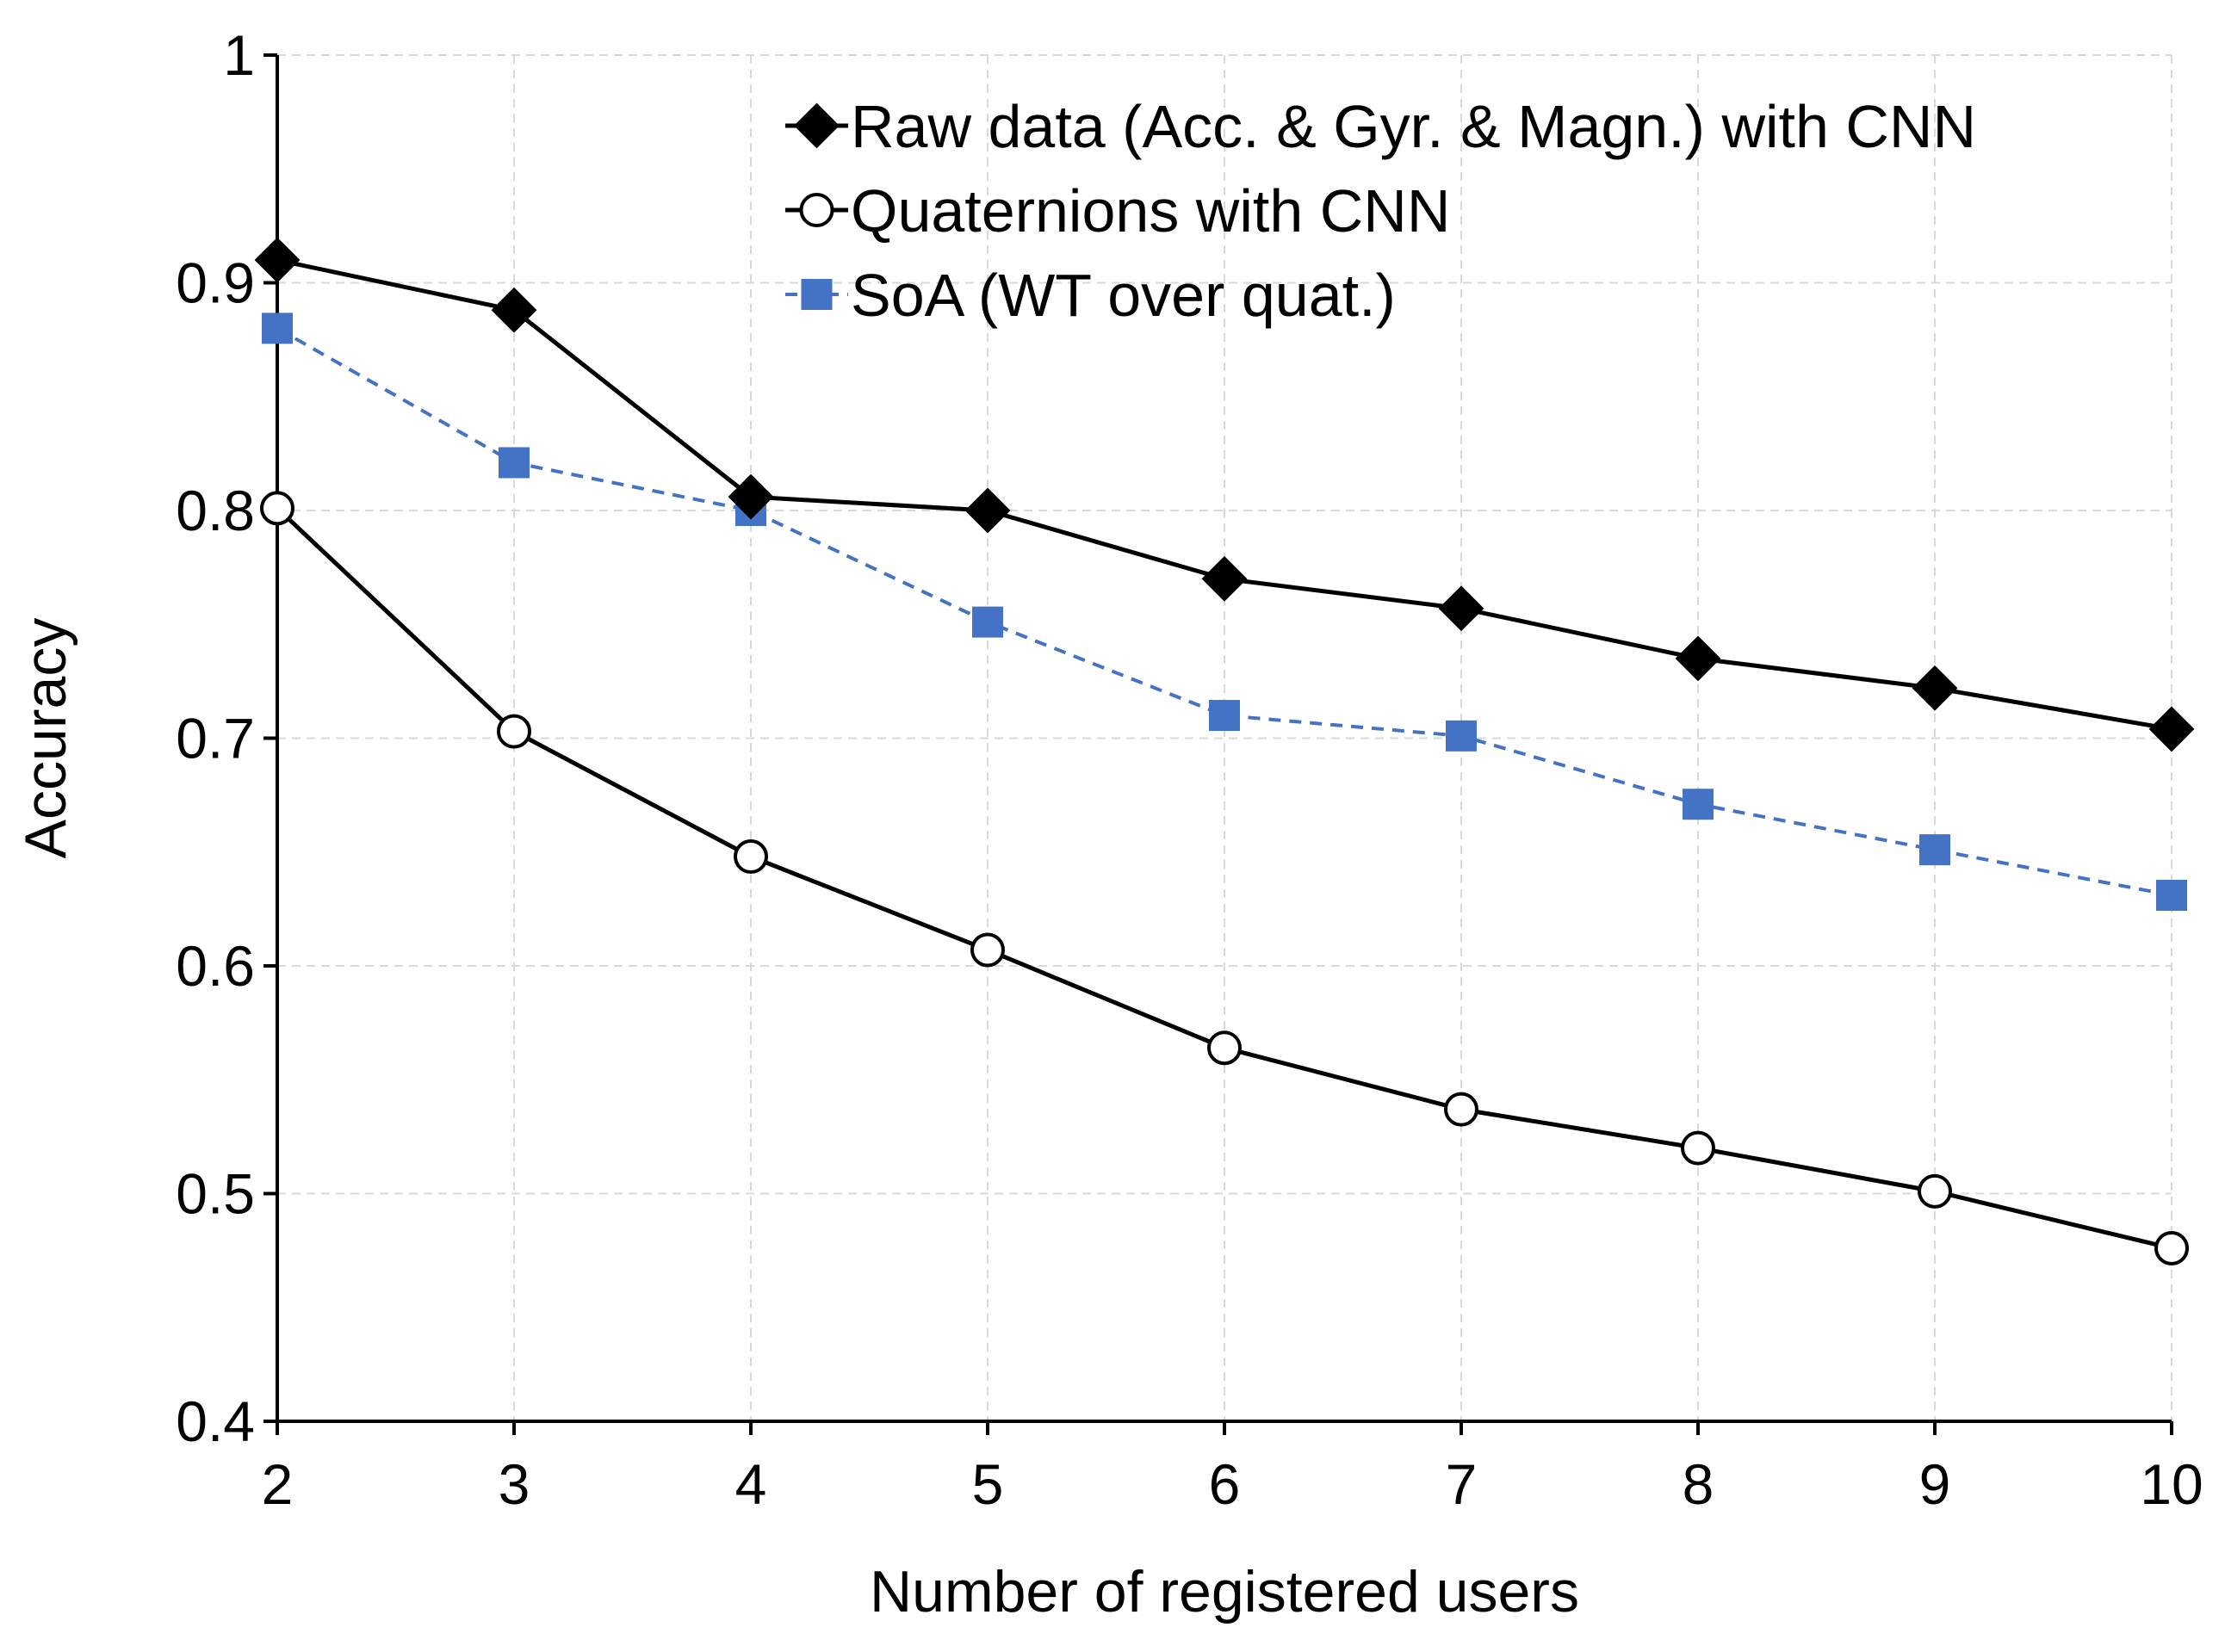  What do you see at coordinates (751, 1484) in the screenshot?
I see `x-tick-label: 4` at bounding box center [751, 1484].